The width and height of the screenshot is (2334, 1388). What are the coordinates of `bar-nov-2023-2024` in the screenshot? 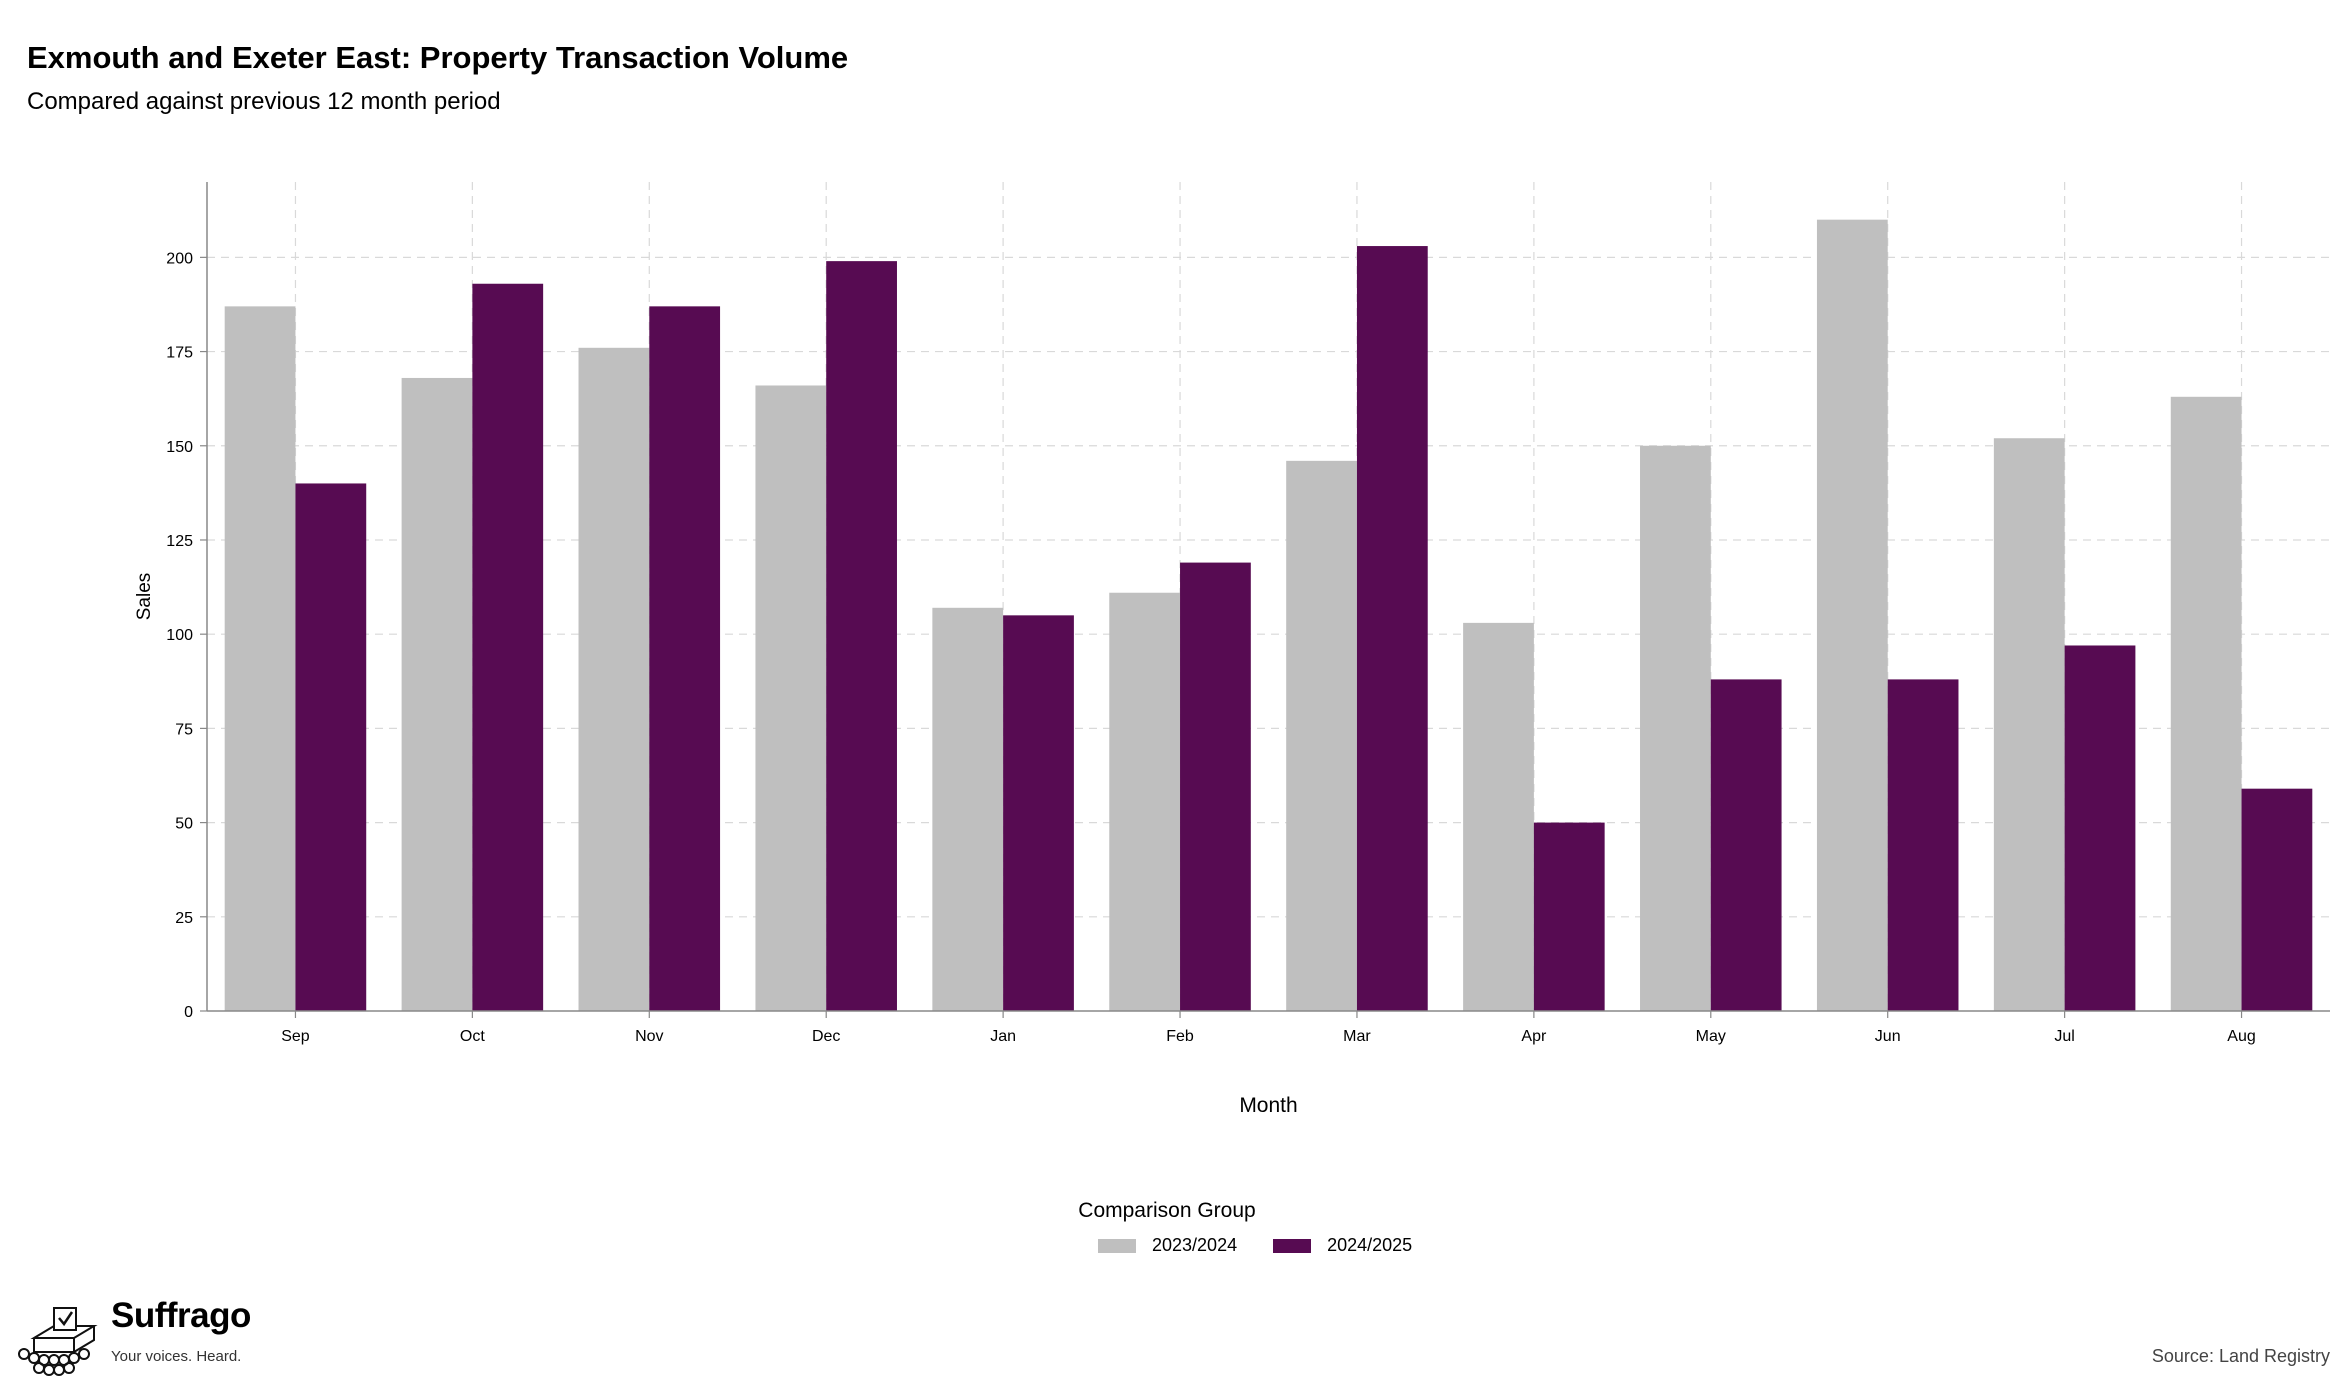 It's located at (614, 679).